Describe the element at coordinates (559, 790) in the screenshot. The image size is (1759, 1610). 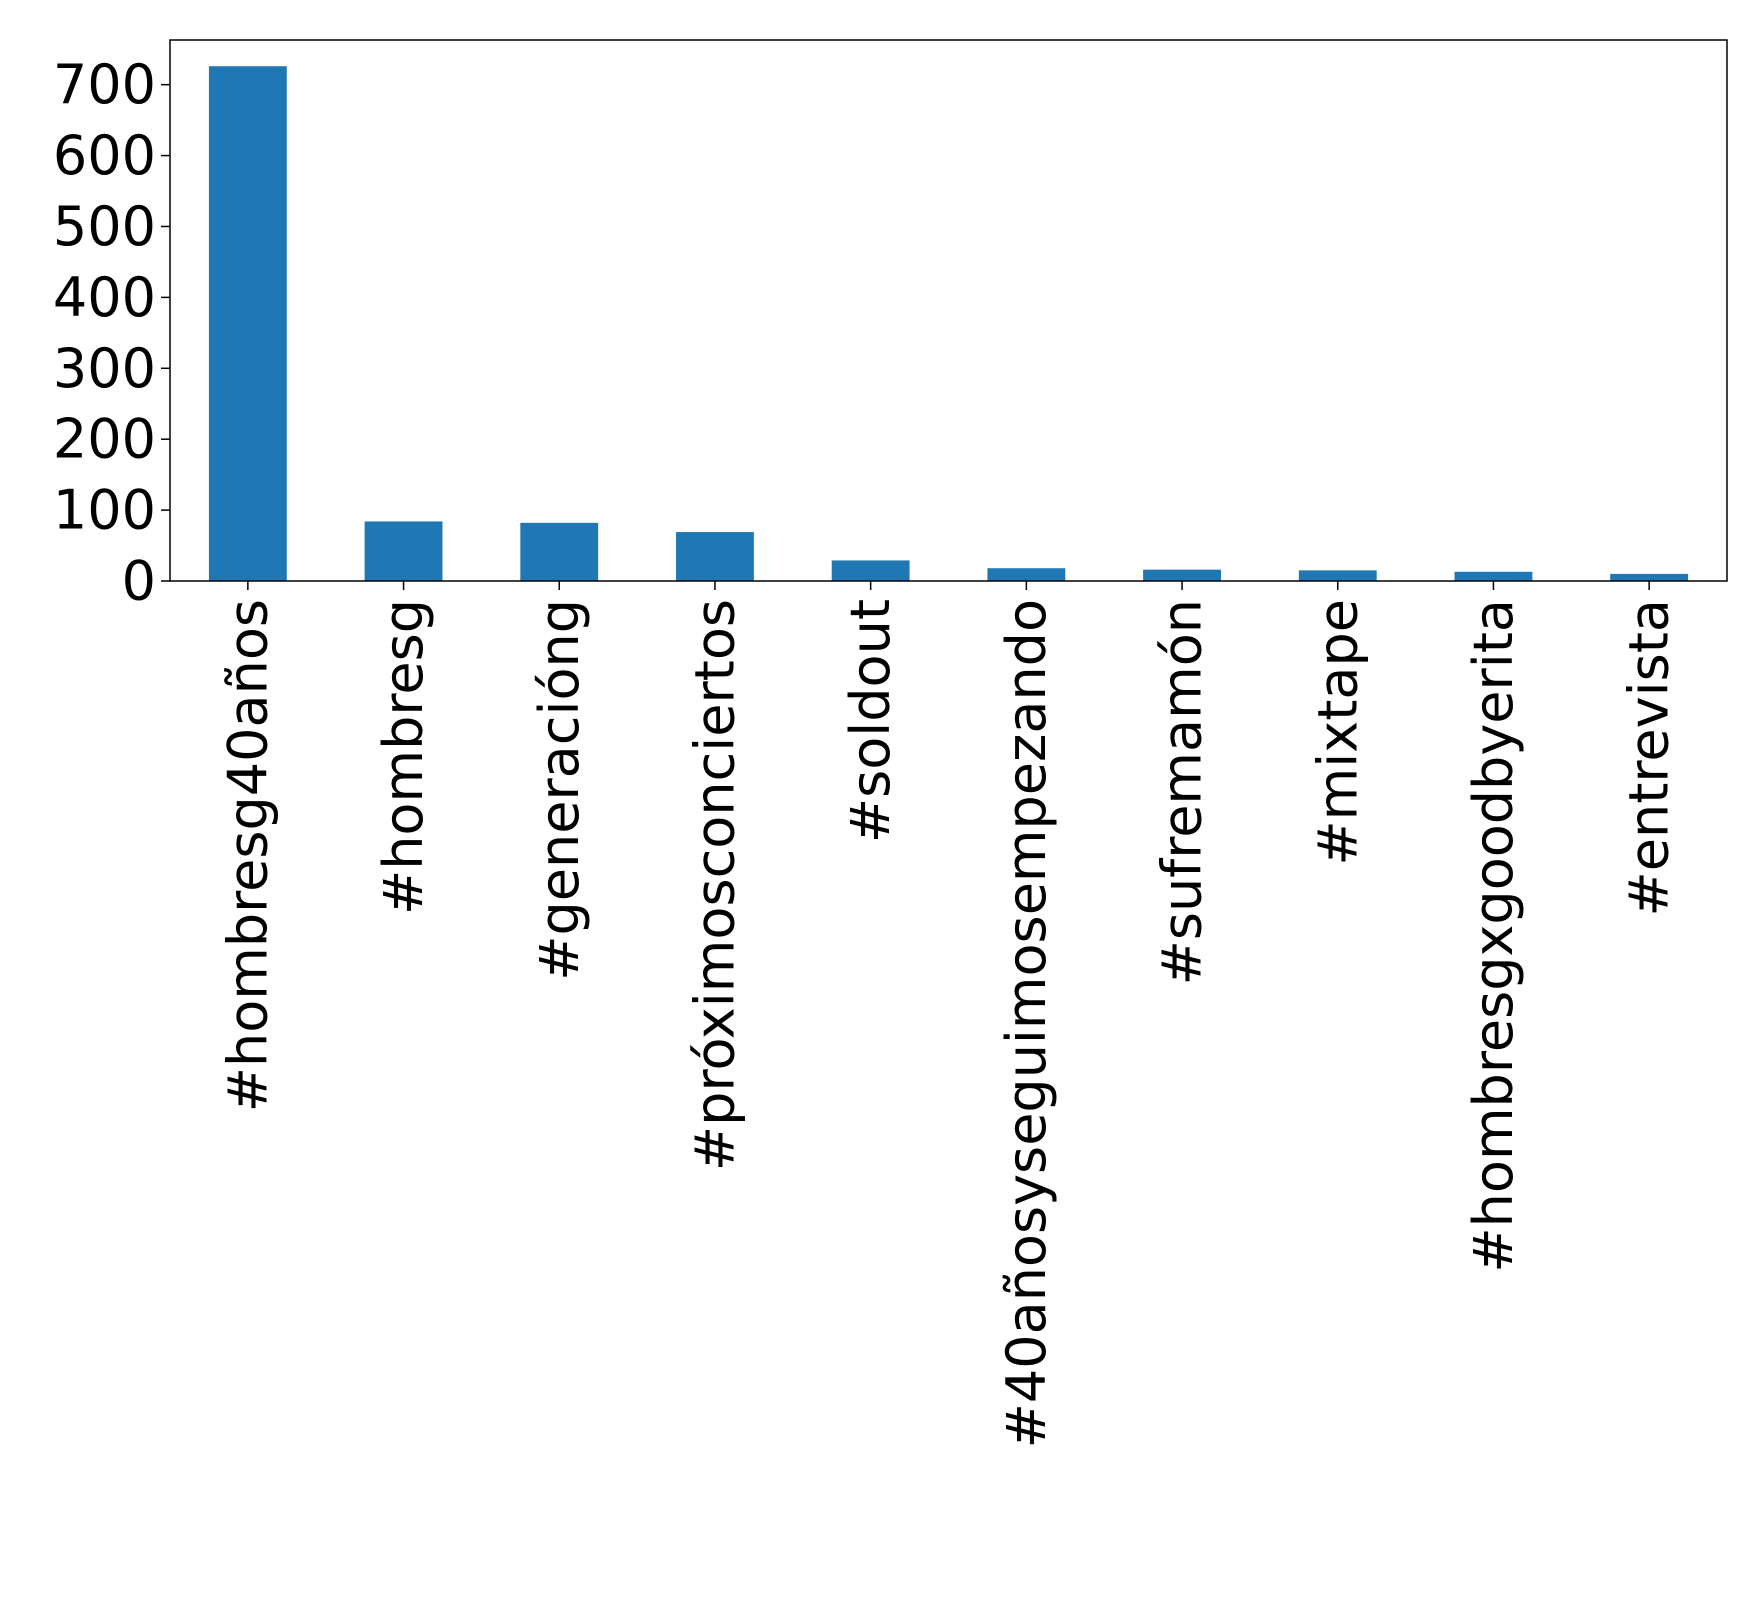
I see `x-tick-label: #generacióng` at that location.